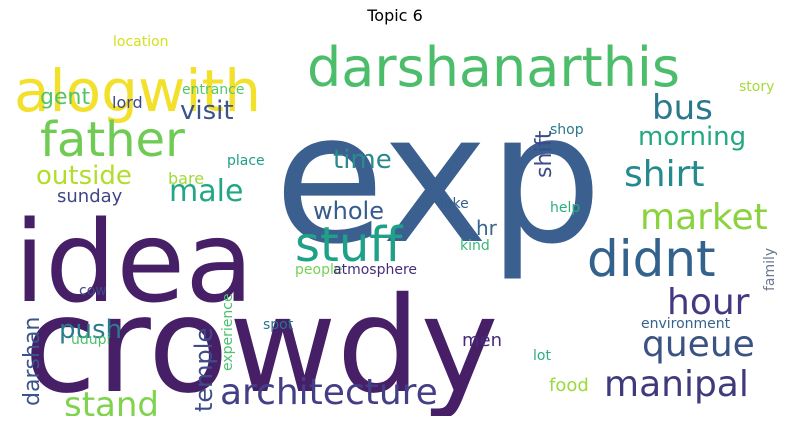  What do you see at coordinates (186, 178) in the screenshot?
I see `word-bare: bare` at bounding box center [186, 178].